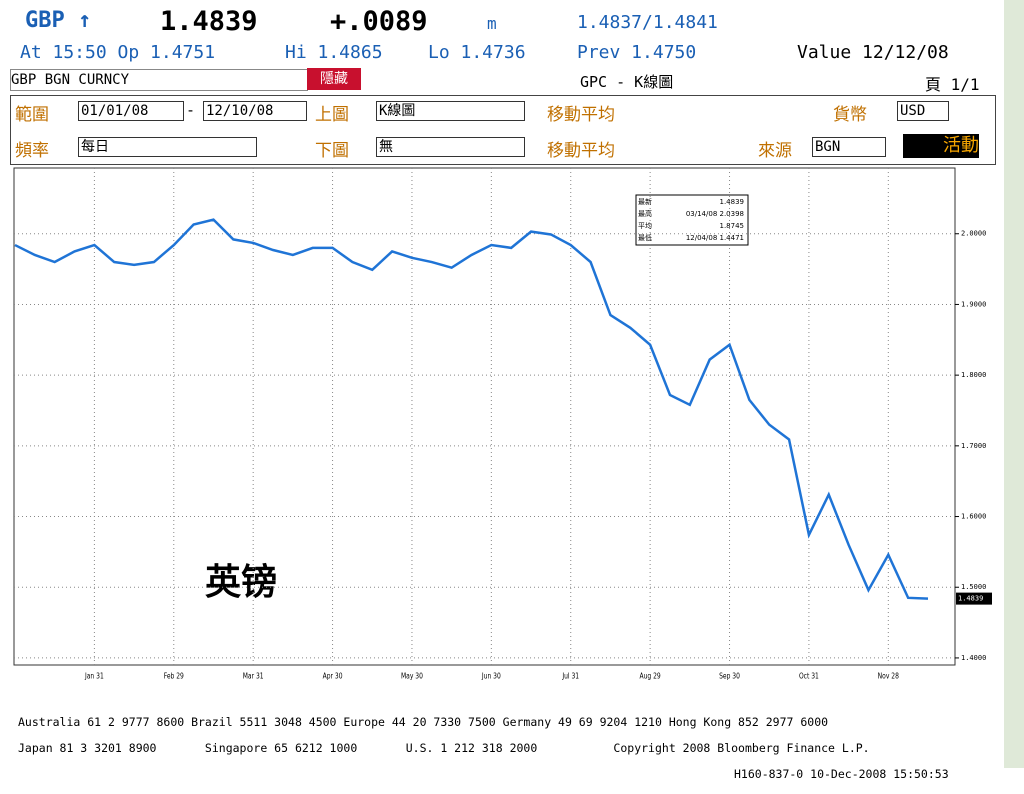  What do you see at coordinates (729, 675) in the screenshot?
I see `x-tick-label: Sep 30` at bounding box center [729, 675].